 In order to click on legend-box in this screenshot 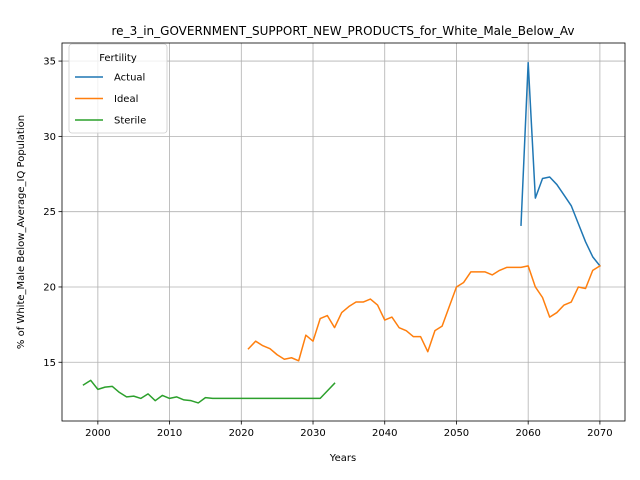, I will do `click(118, 88)`.